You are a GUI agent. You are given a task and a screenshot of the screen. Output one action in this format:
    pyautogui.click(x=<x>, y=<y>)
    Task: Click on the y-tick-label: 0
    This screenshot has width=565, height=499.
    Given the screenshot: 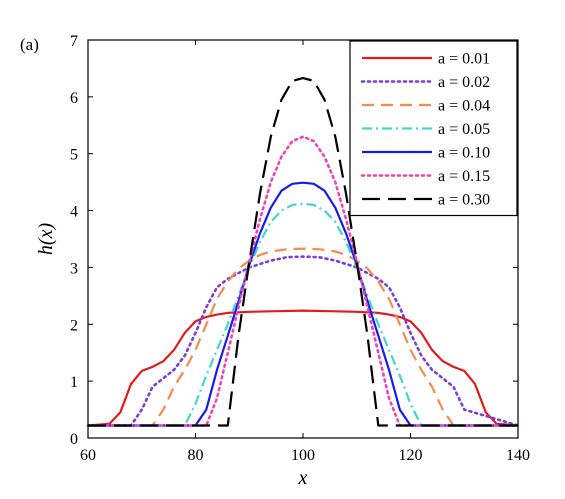 What is the action you would take?
    pyautogui.click(x=74, y=439)
    